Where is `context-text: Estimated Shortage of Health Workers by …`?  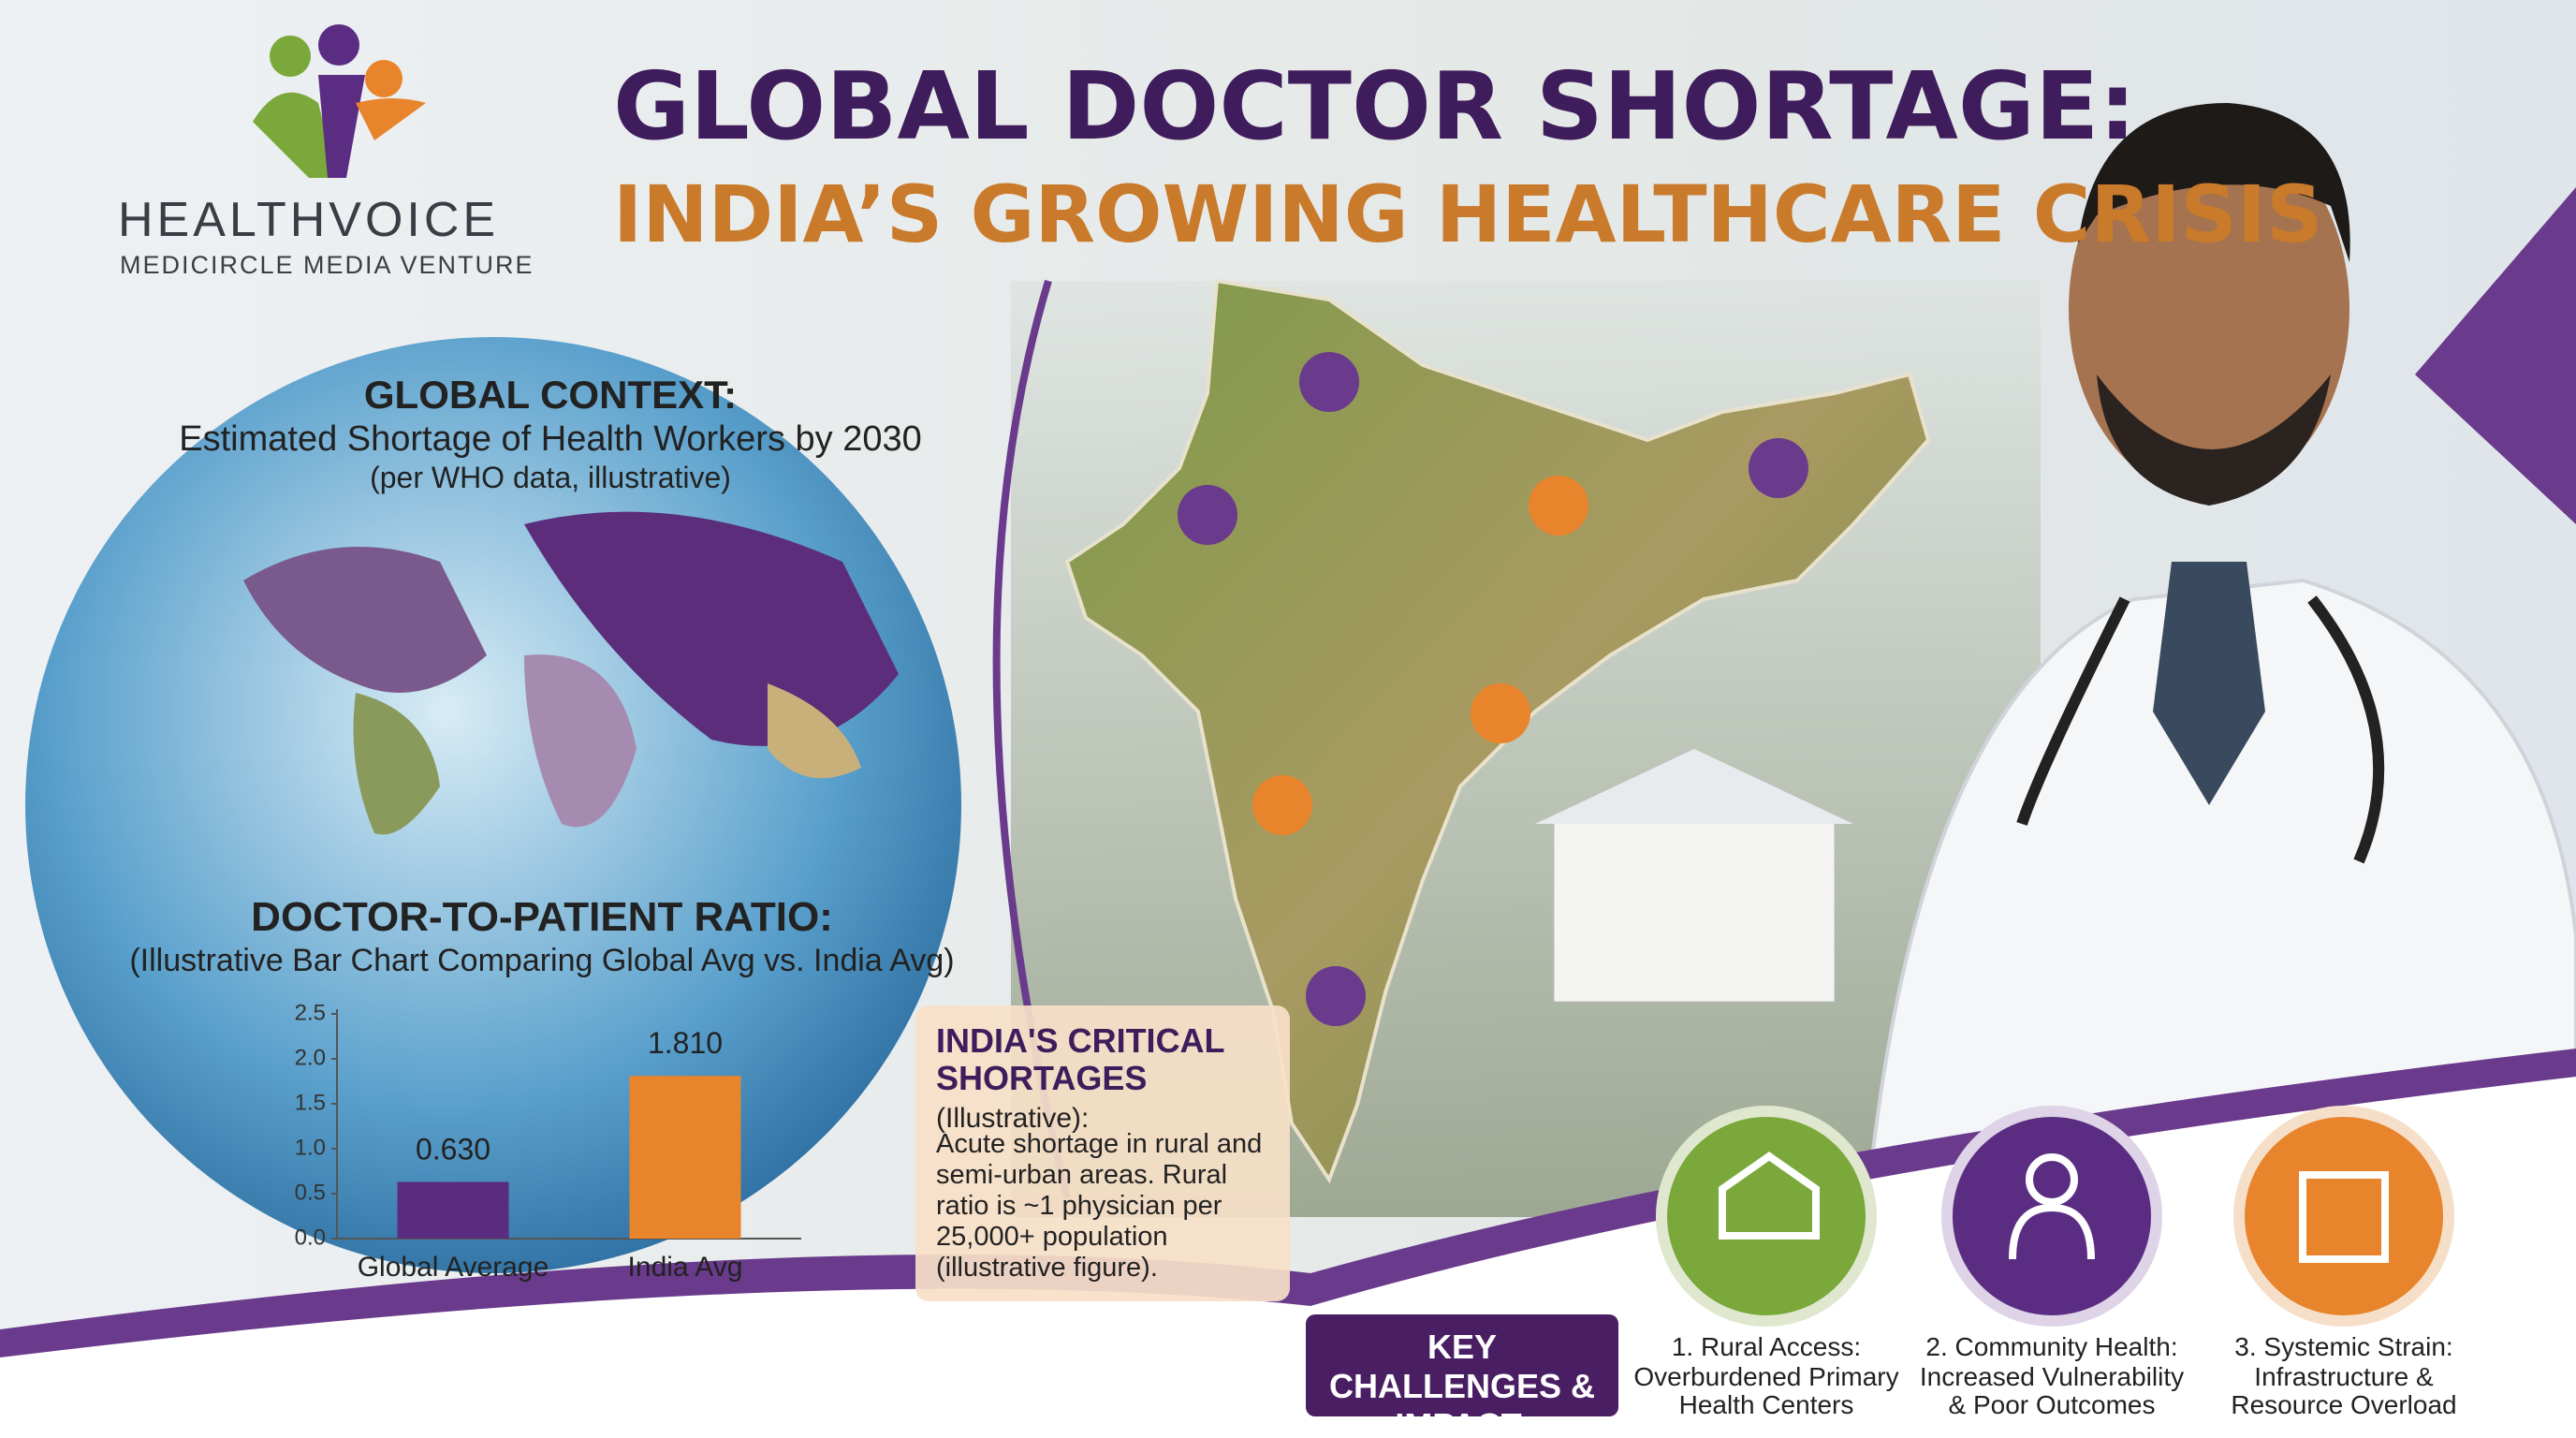
context-text: Estimated Shortage of Health Workers by … is located at coordinates (550, 439).